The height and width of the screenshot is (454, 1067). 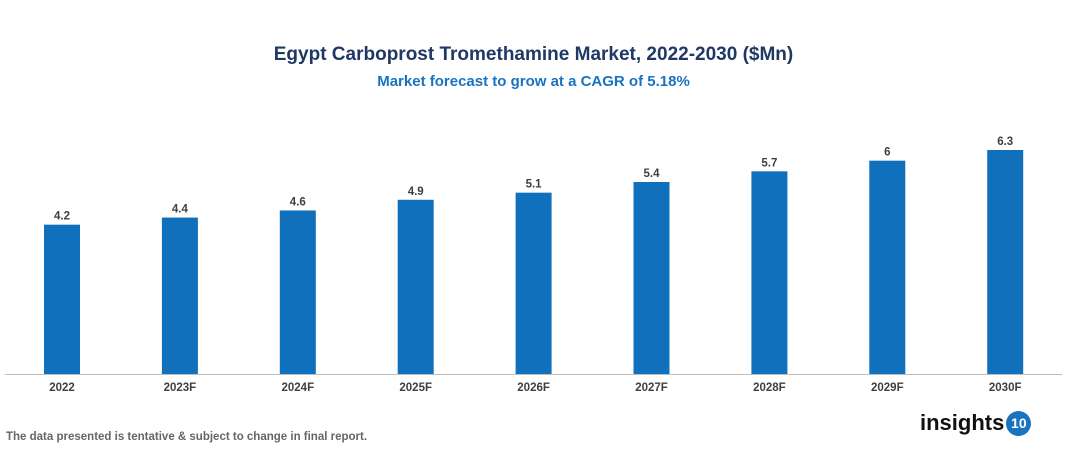 What do you see at coordinates (62, 299) in the screenshot?
I see `bar-2022` at bounding box center [62, 299].